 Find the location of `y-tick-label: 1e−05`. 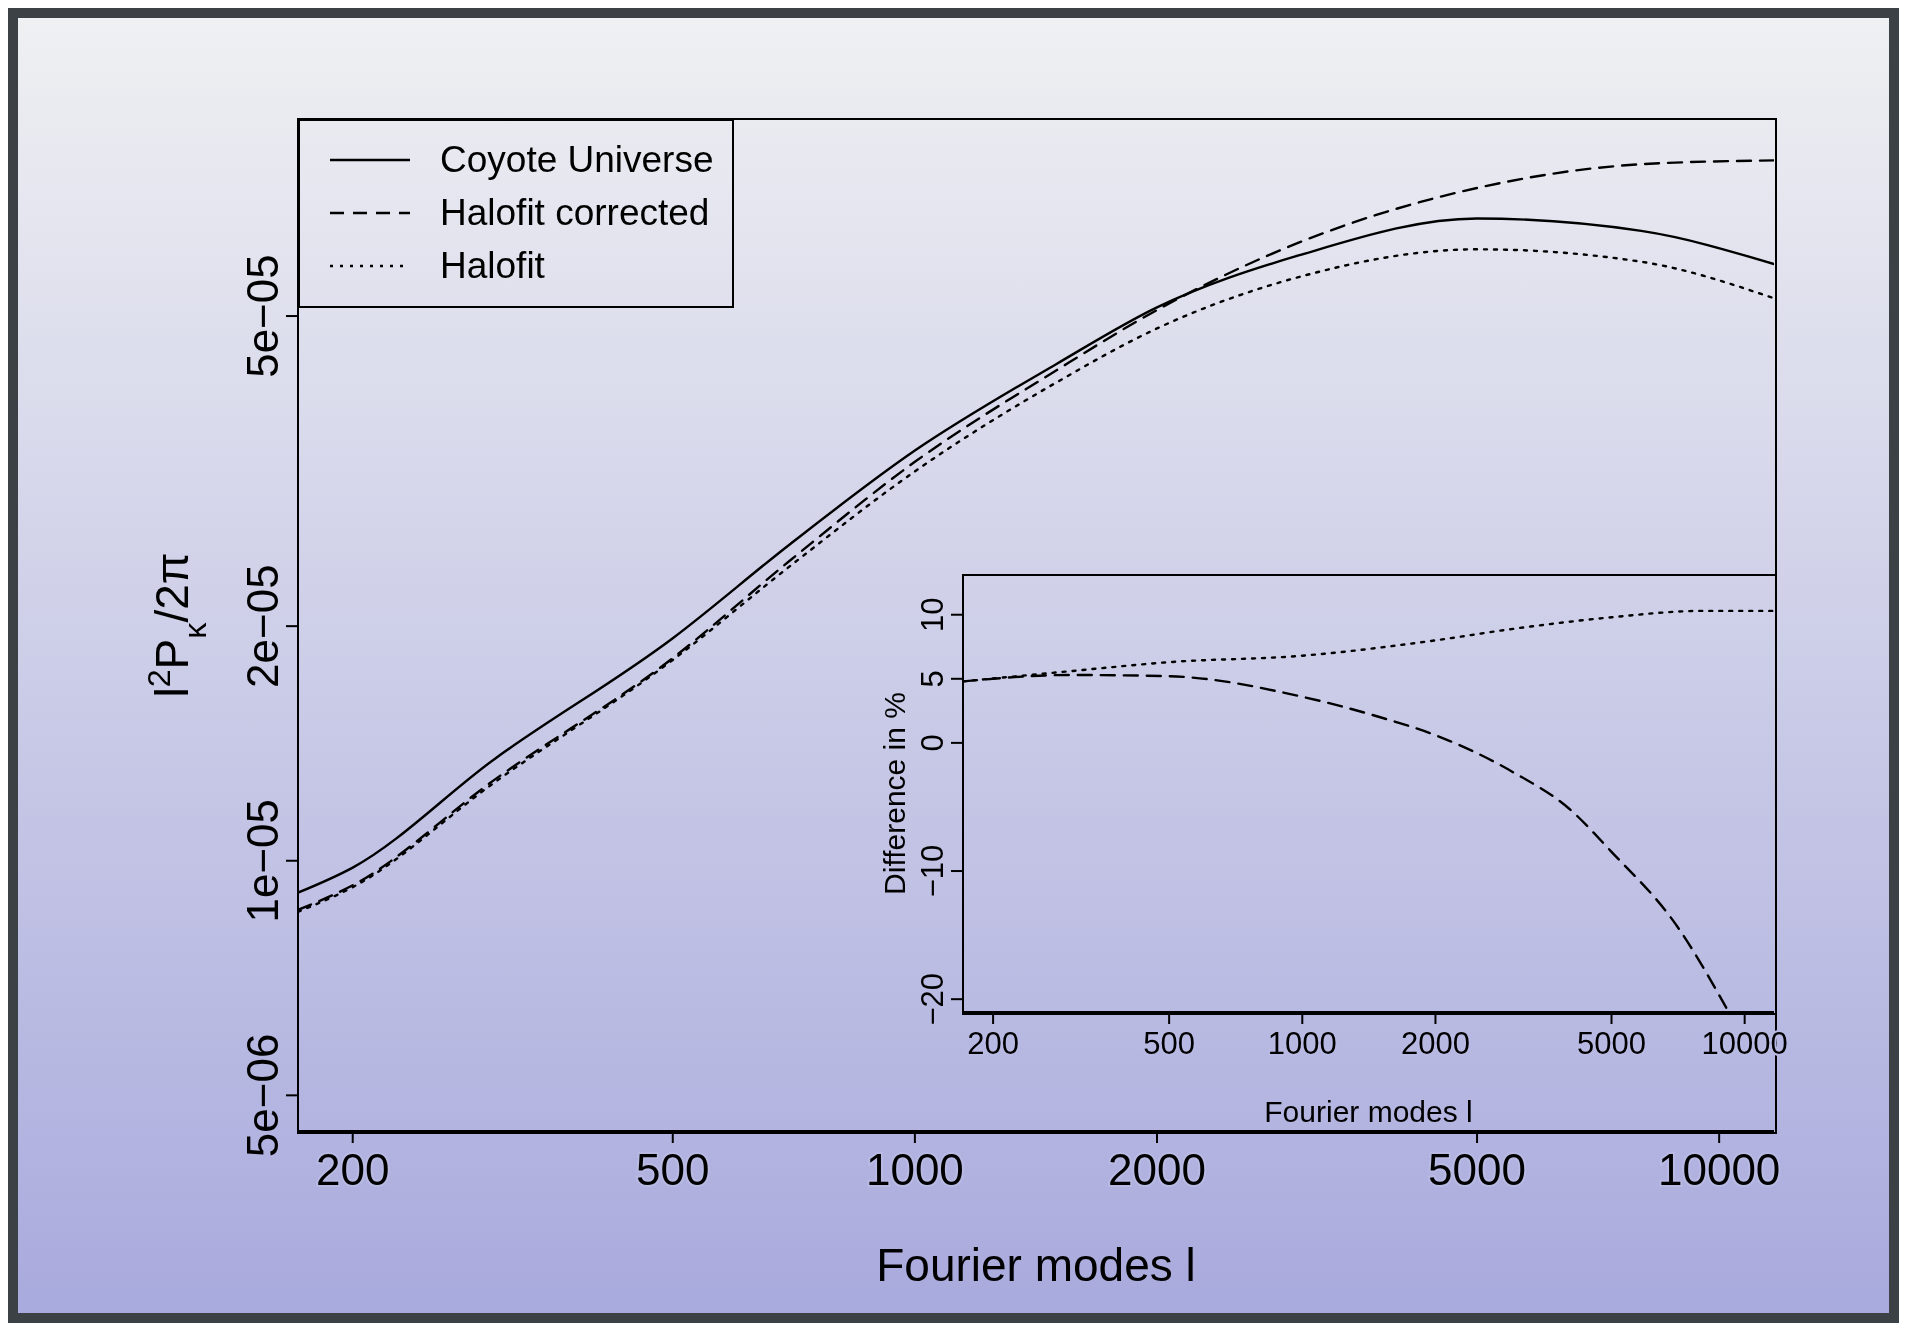

y-tick-label: 1e−05 is located at coordinates (262, 860).